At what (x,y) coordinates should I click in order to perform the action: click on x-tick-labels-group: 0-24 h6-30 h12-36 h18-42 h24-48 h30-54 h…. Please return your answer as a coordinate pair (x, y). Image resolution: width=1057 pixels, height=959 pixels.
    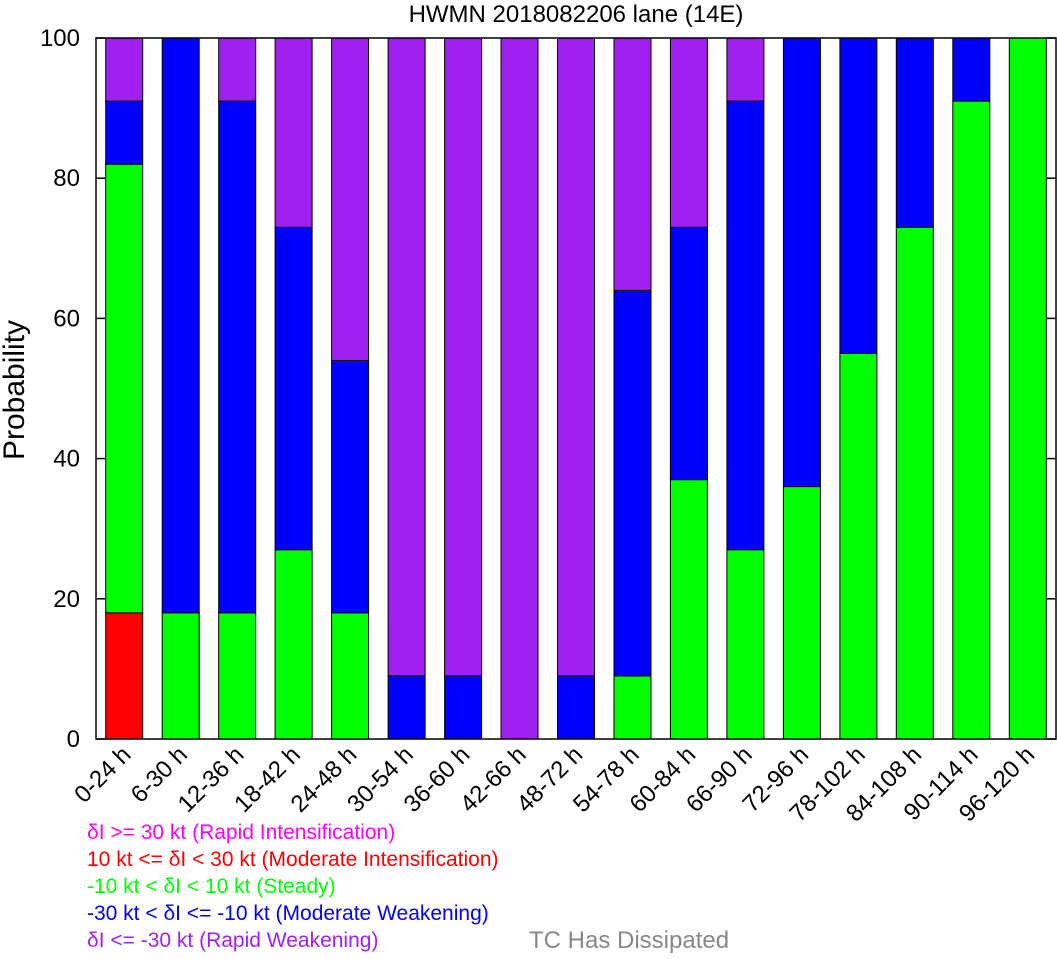
    Looking at the image, I should click on (554, 784).